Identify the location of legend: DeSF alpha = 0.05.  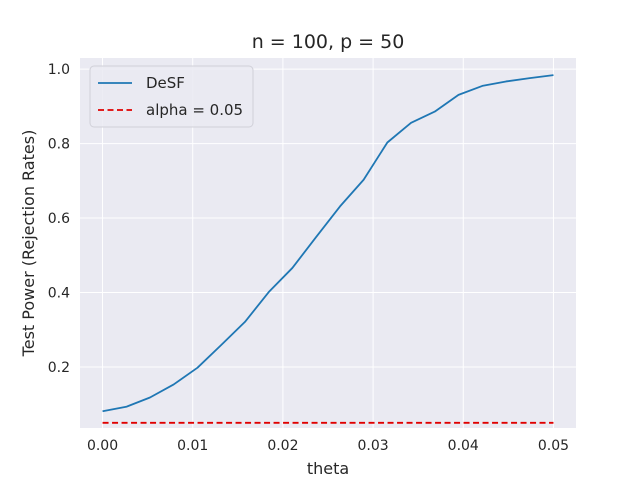
(171, 96).